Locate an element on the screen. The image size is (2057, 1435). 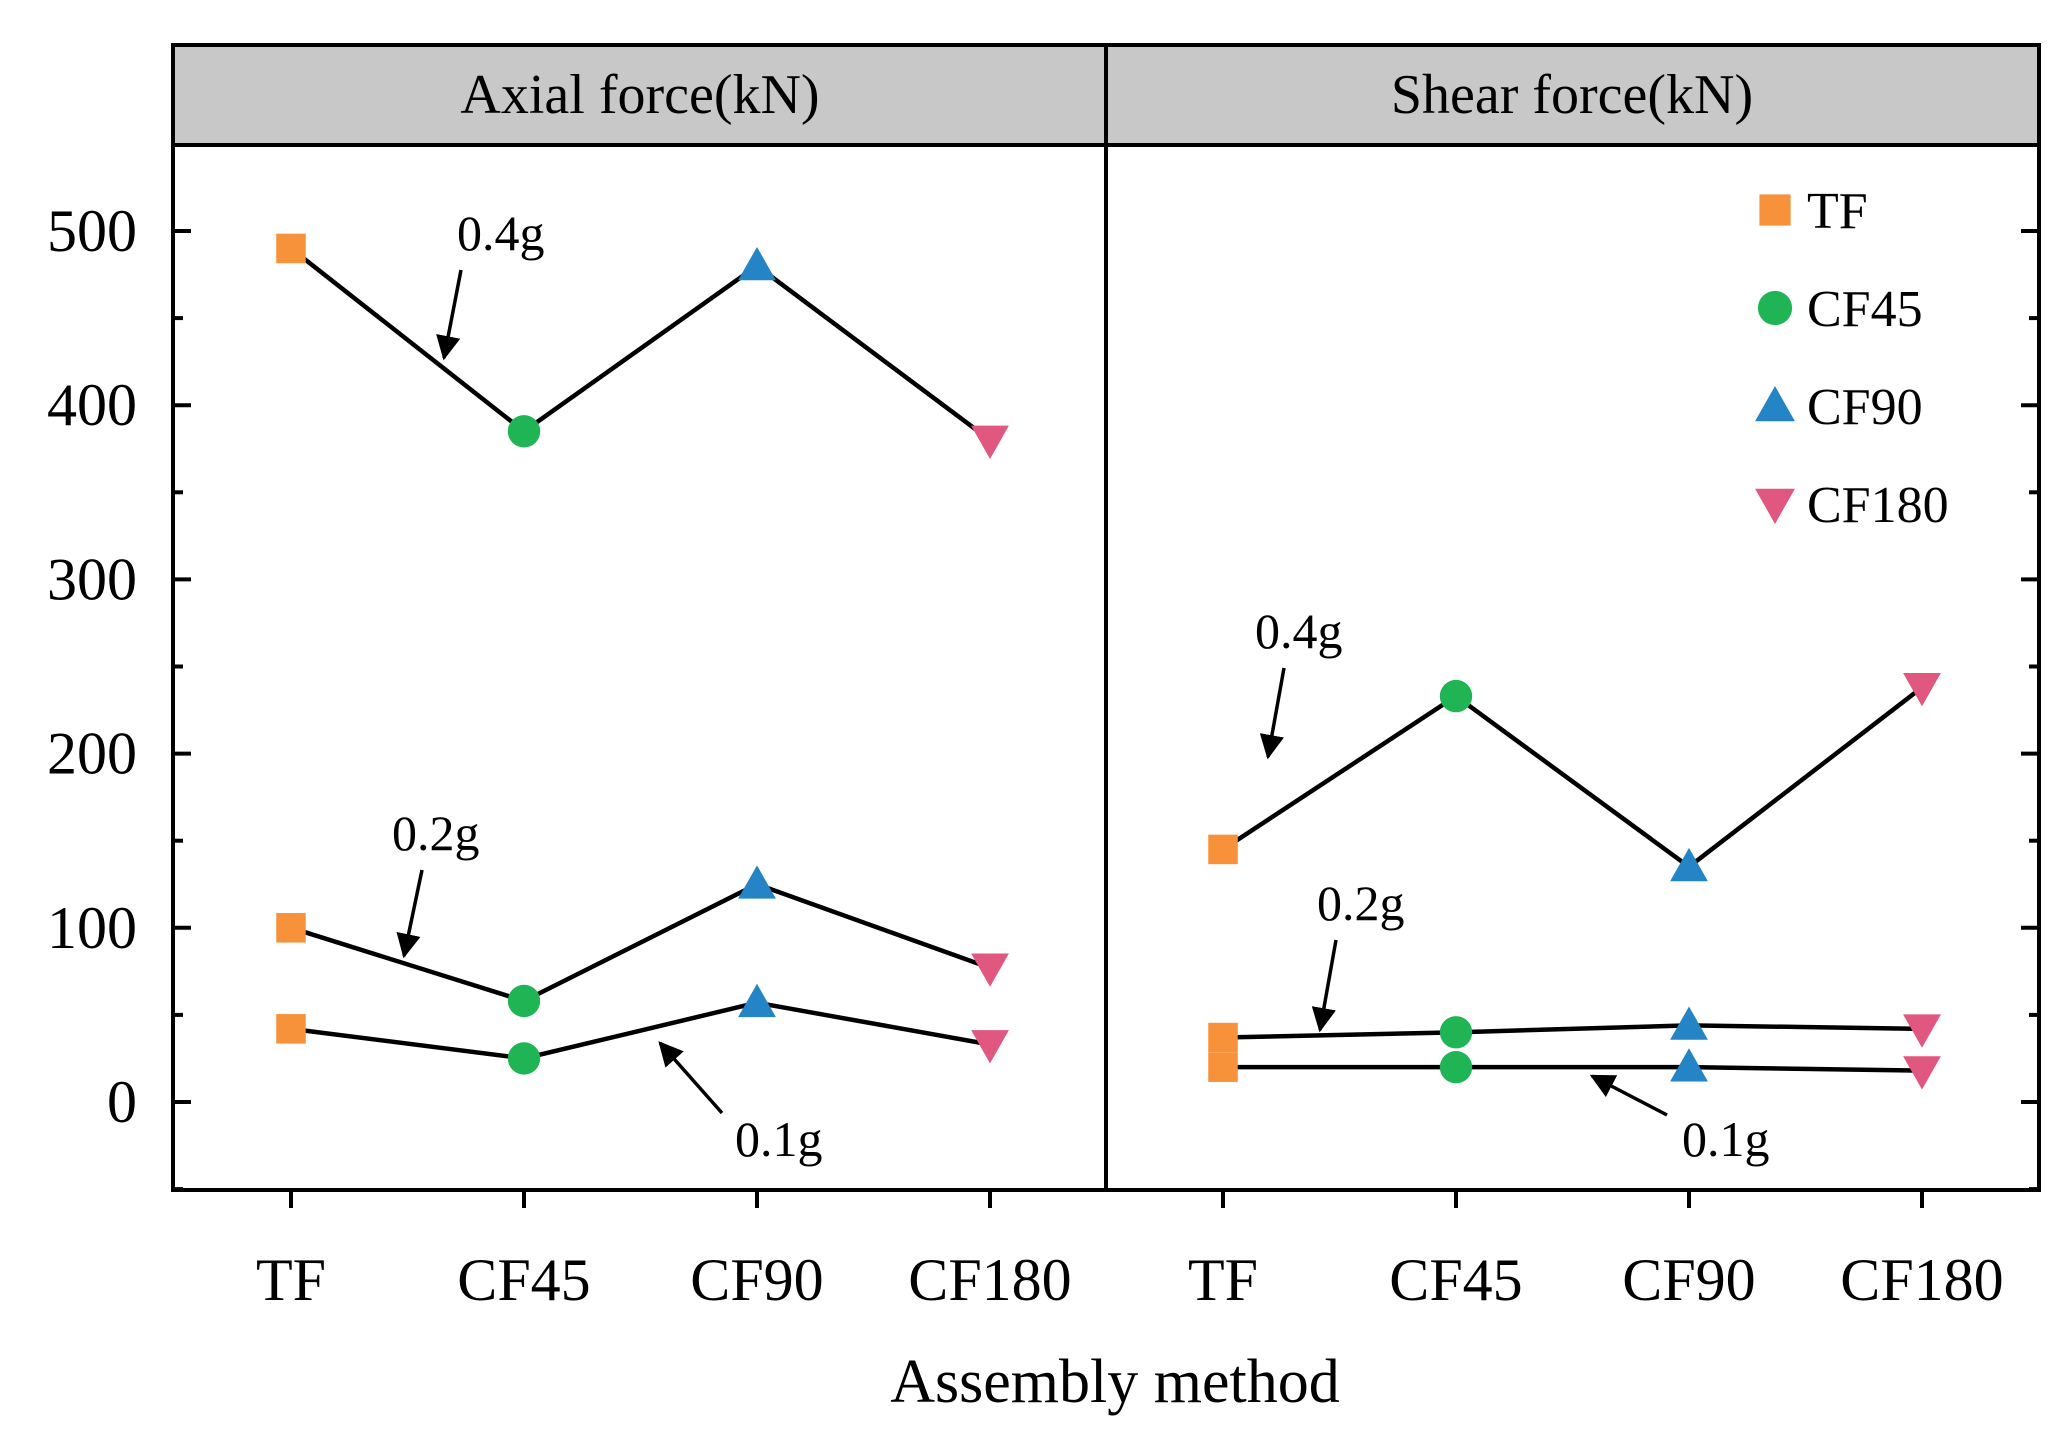
marker-1-0.2g-tf is located at coordinates (1223, 1037).